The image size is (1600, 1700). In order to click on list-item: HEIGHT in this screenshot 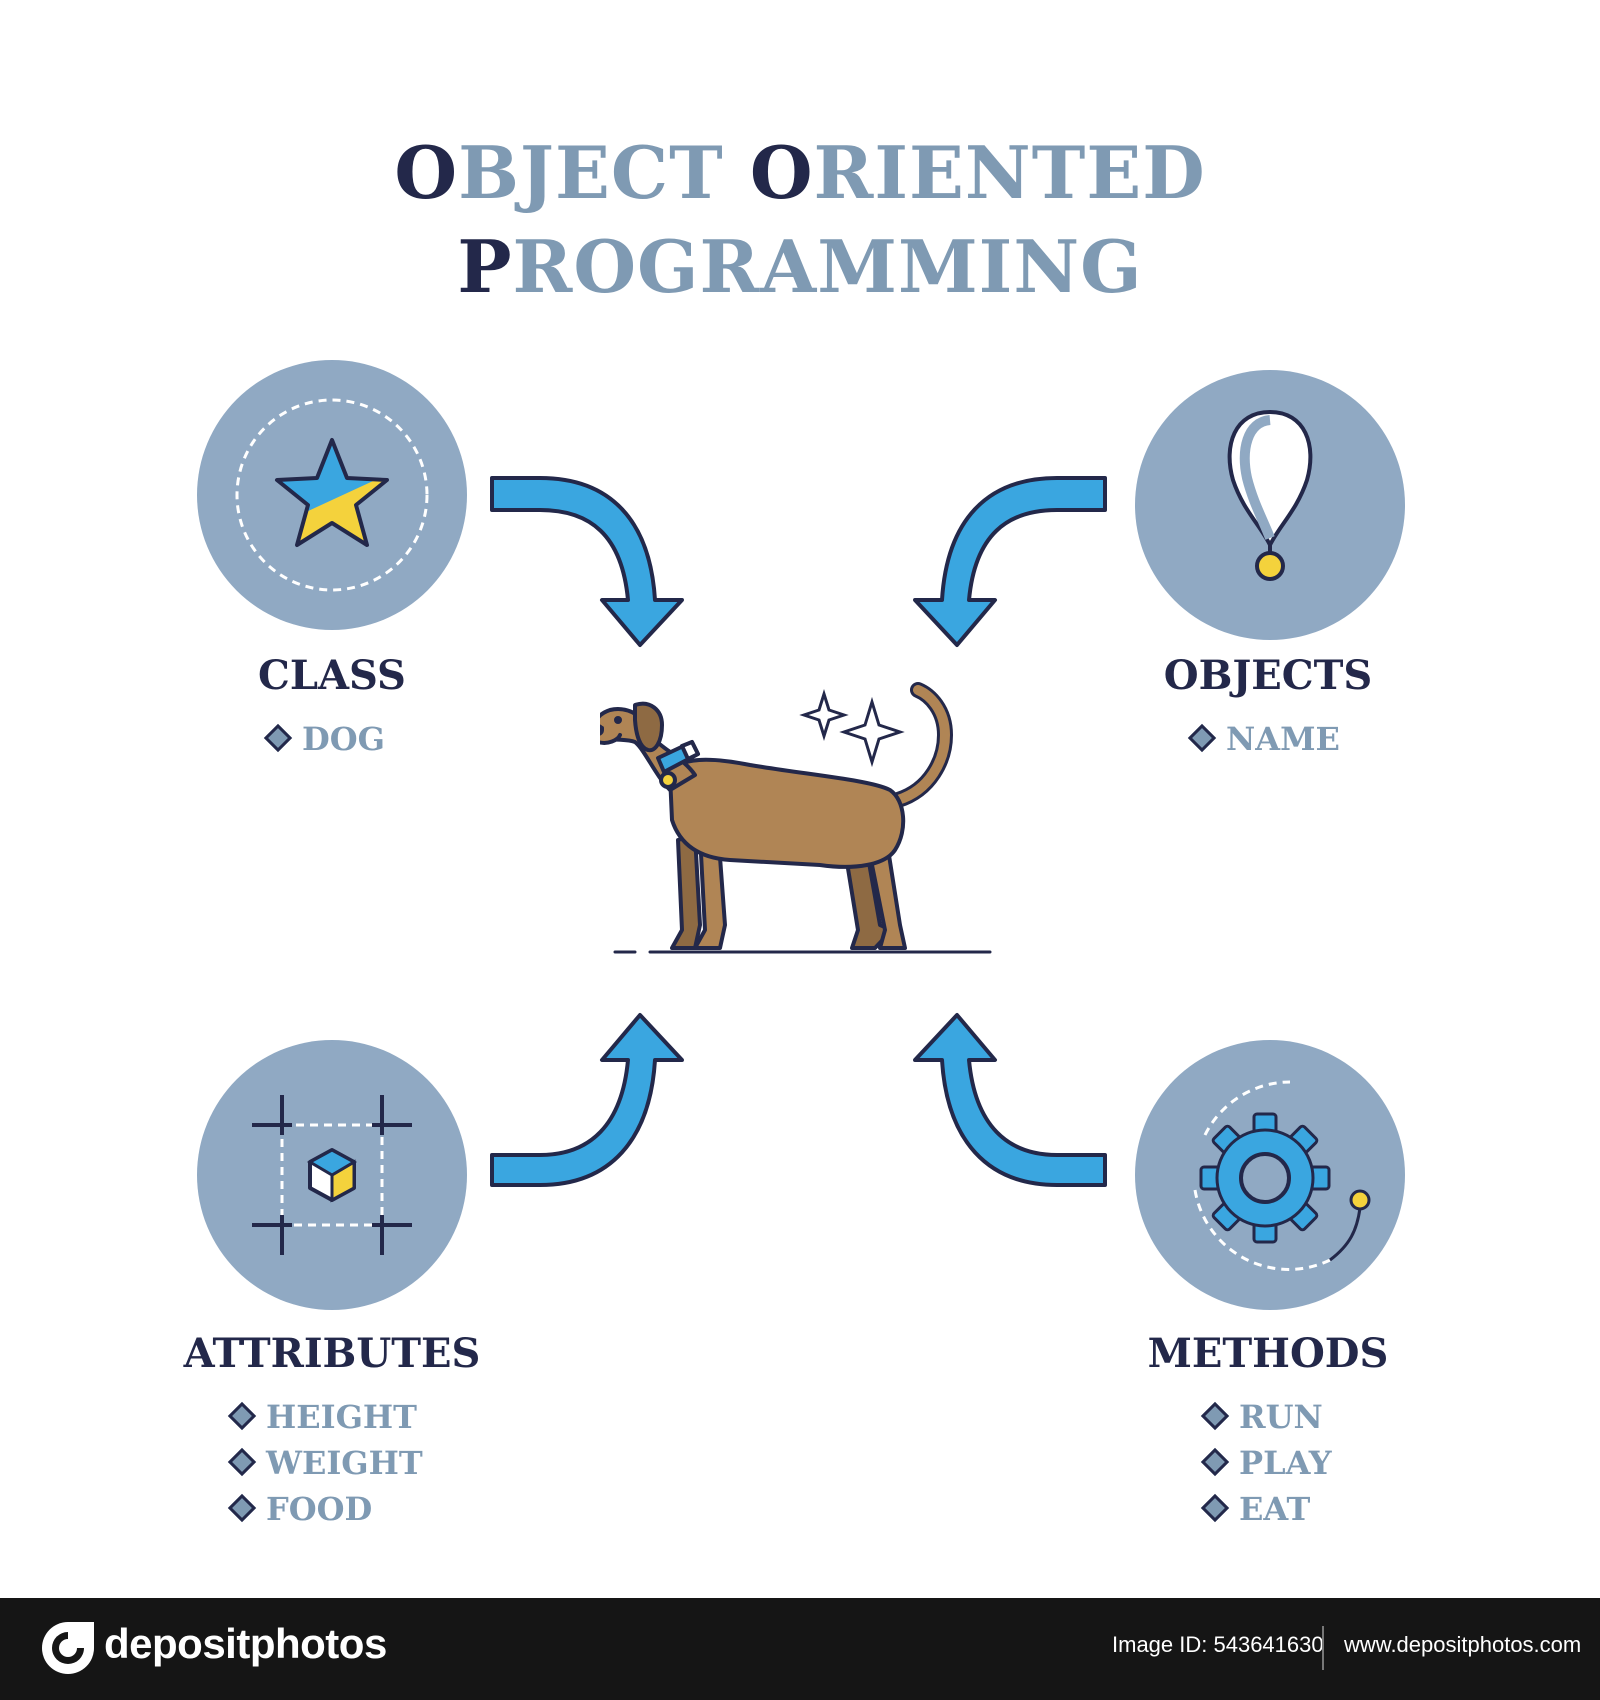, I will do `click(325, 1417)`.